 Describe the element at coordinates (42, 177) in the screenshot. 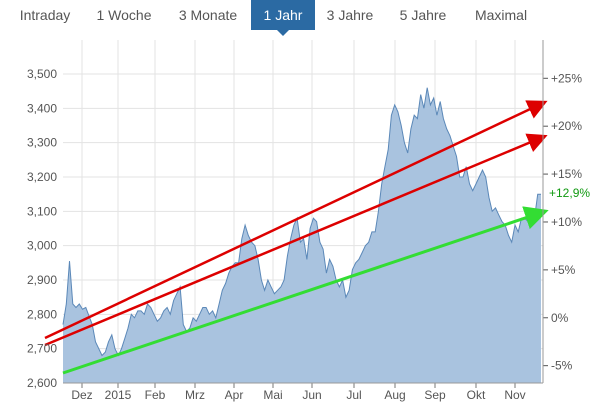

I see `y-left-tick: 3,200` at that location.